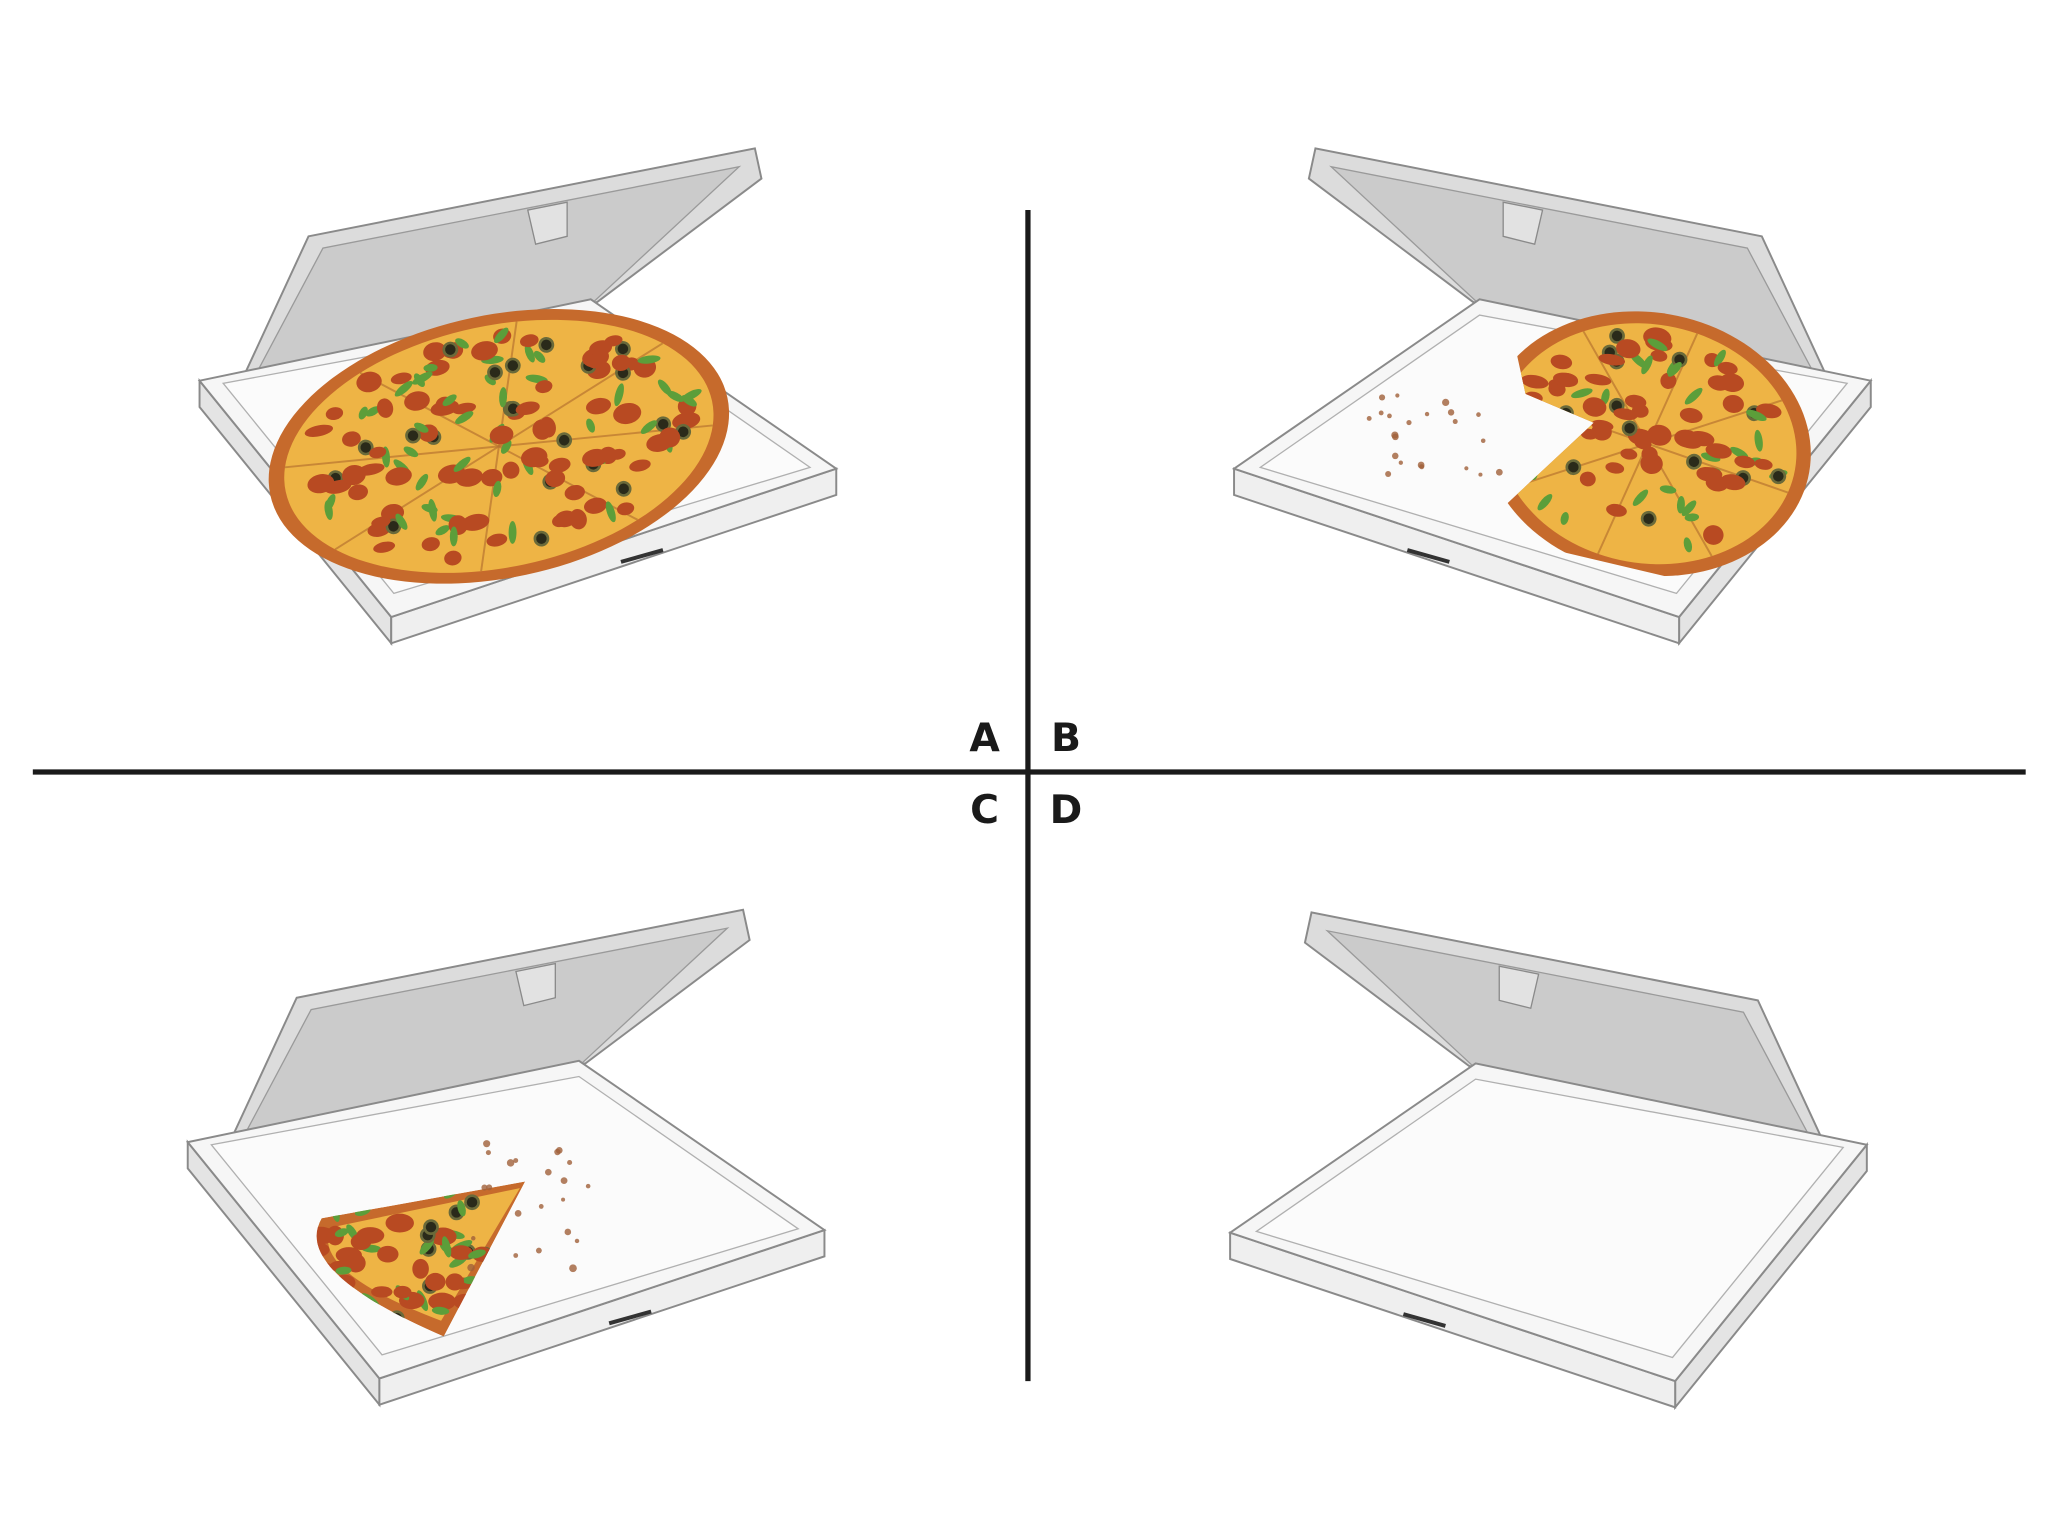 This screenshot has width=2048, height=1536. I want to click on label-c: C, so click(984, 810).